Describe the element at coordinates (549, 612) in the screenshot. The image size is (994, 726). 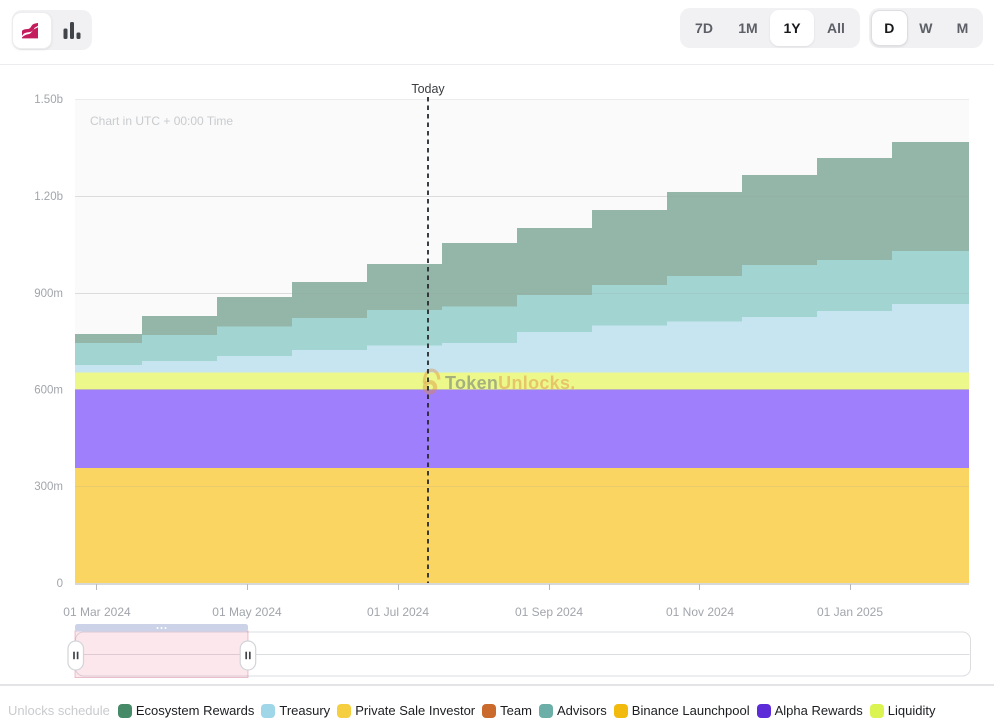
I see `svg-text: 01 Sep 2024` at that location.